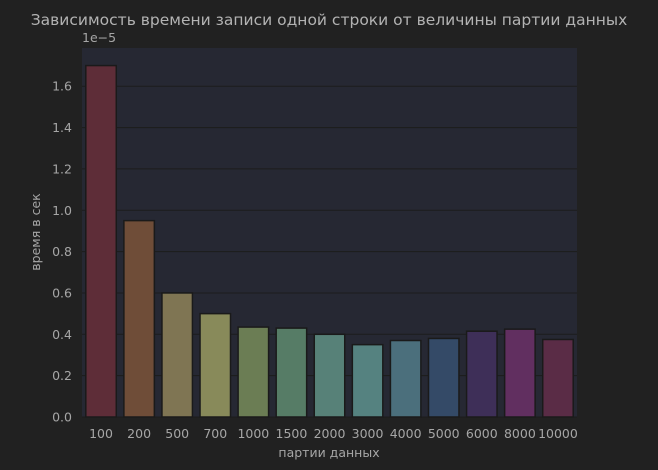 The image size is (658, 470). I want to click on x-tick-label: 1500, so click(292, 433).